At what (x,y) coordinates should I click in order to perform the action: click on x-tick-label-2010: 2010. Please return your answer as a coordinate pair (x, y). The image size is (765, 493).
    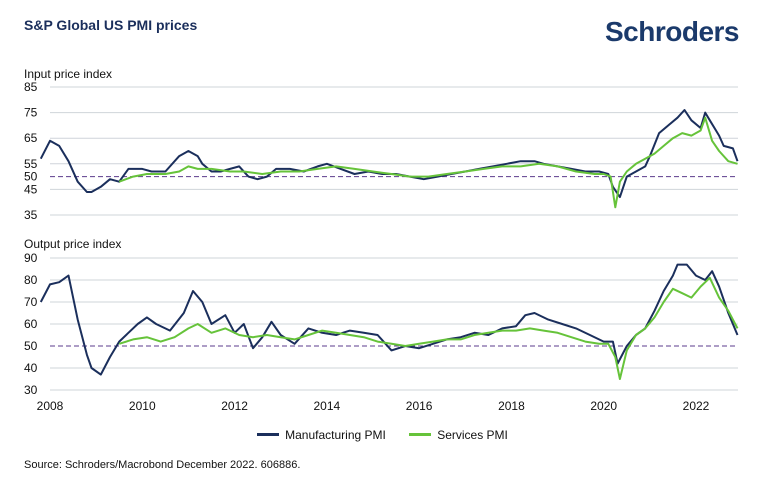
    Looking at the image, I should click on (142, 406).